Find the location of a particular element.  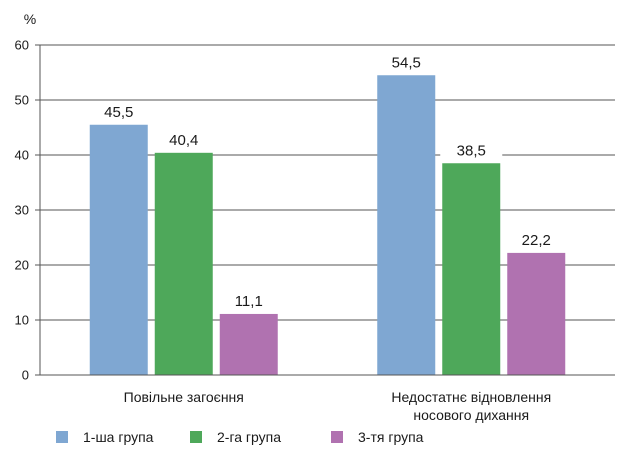

legend-label: 2-га група is located at coordinates (249, 437).